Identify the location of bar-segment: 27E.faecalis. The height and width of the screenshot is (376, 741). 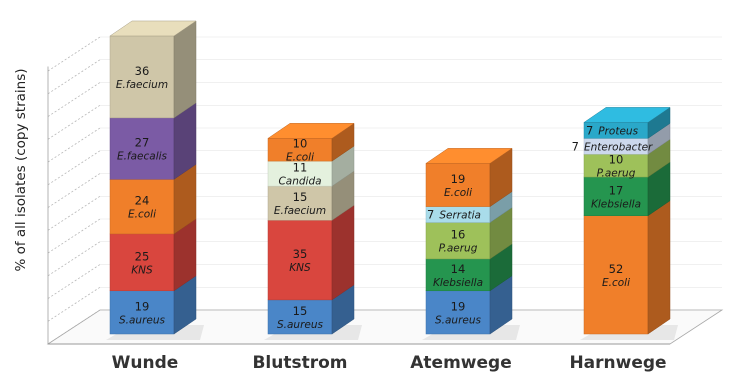
(153, 141).